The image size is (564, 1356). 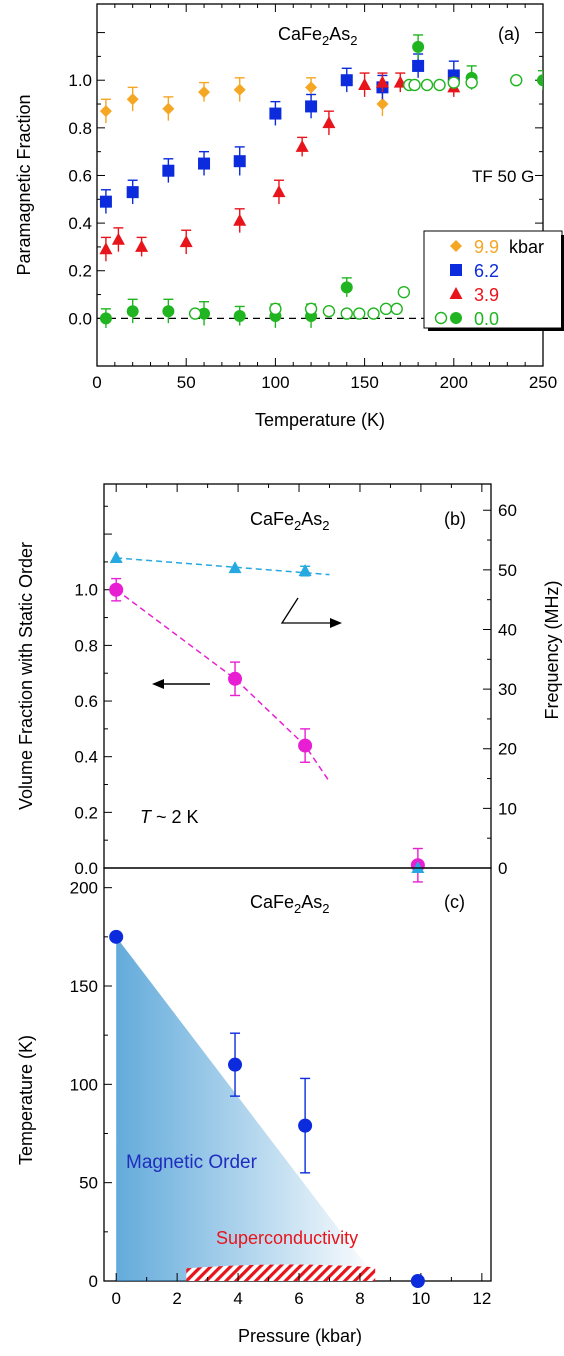 What do you see at coordinates (281, 1272) in the screenshot?
I see `superconductivity-region` at bounding box center [281, 1272].